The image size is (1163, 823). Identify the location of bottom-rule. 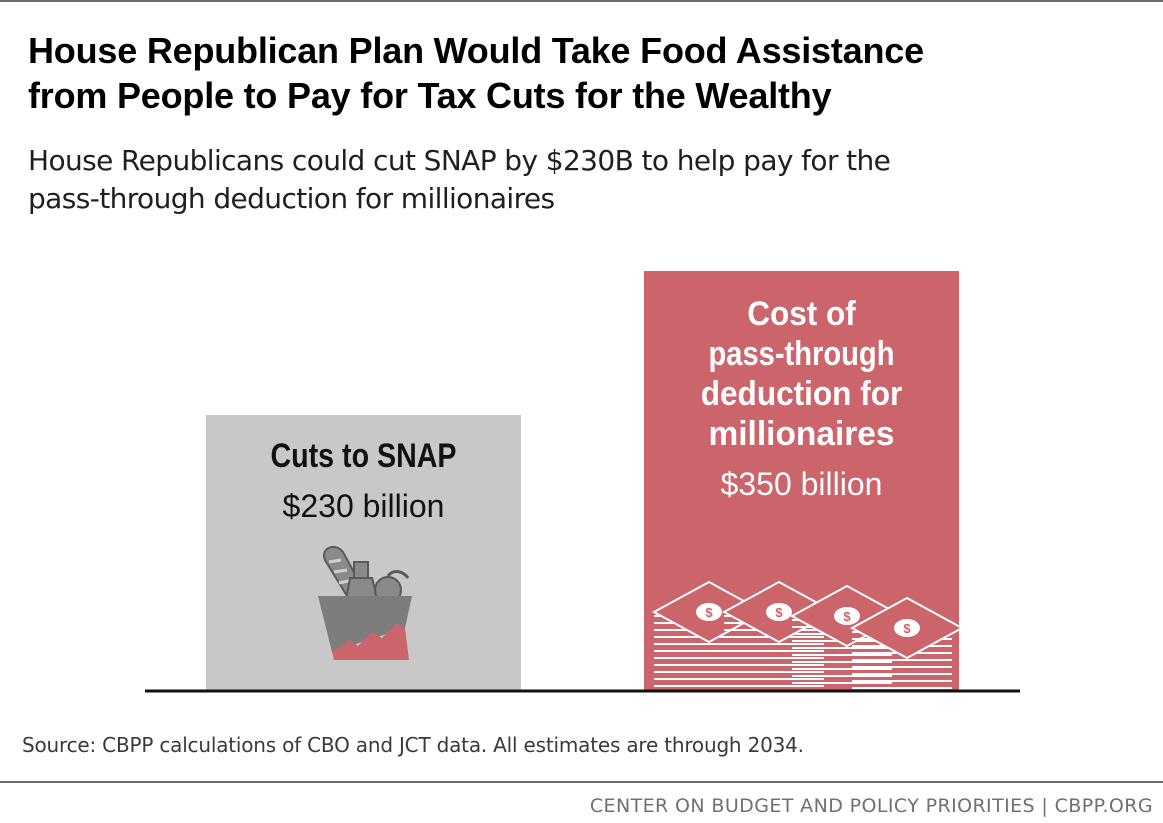
(581, 782).